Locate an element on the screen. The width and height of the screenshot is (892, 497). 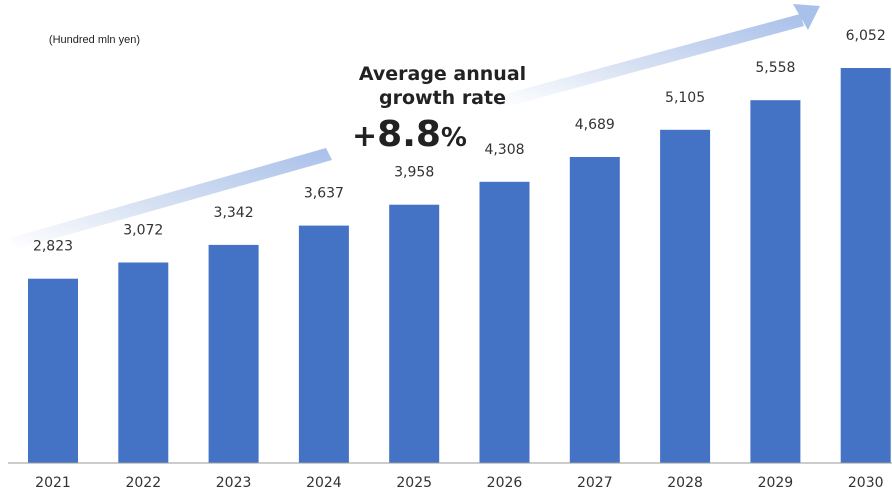
value-label-2026: 4,308 is located at coordinates (504, 150).